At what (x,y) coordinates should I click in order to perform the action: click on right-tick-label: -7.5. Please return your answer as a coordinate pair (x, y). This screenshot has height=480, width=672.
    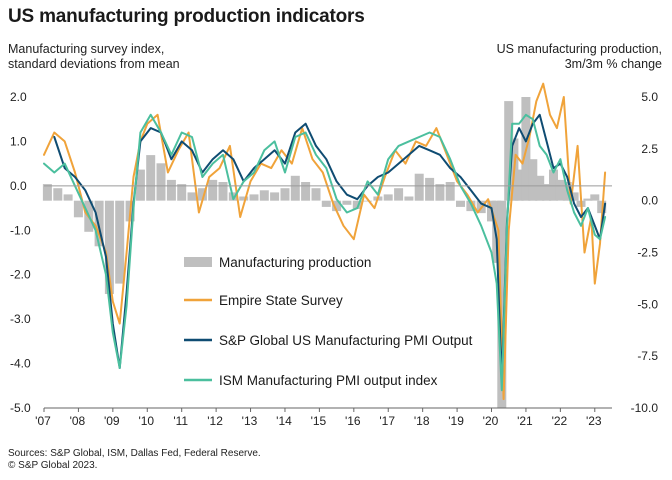
    Looking at the image, I should click on (647, 356).